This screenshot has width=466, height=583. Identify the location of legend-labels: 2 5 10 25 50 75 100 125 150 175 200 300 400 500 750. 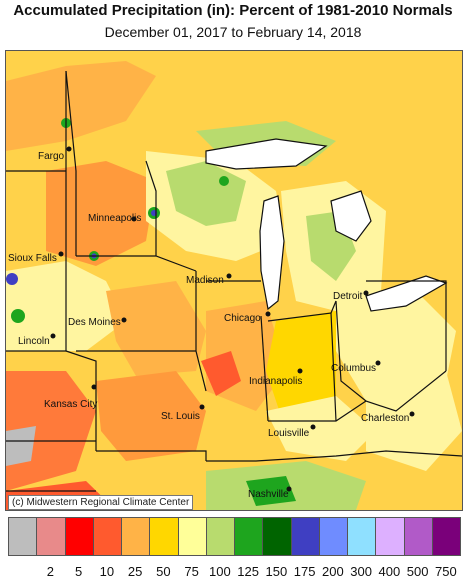
(234, 571).